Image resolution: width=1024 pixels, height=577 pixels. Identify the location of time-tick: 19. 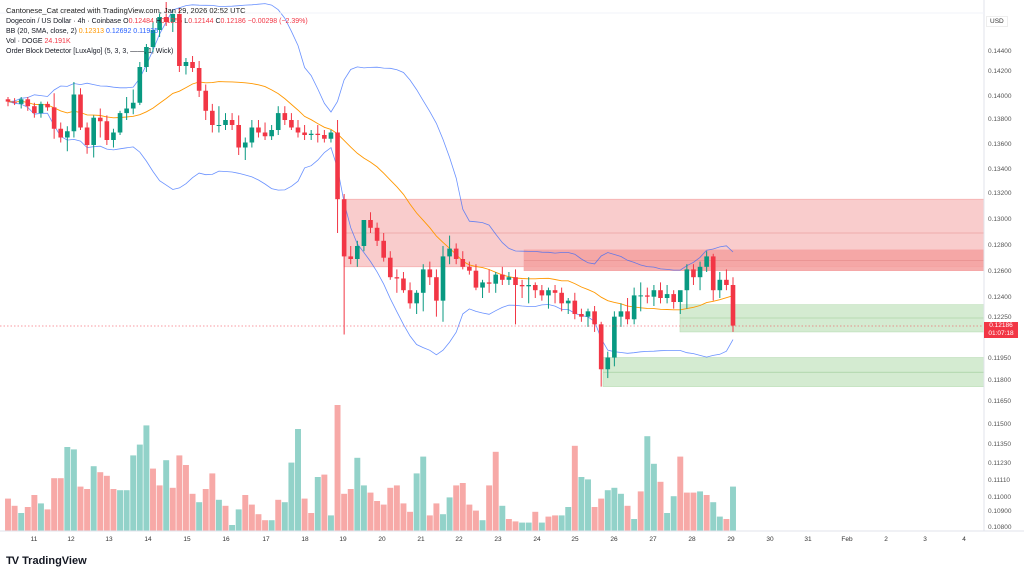
(343, 539).